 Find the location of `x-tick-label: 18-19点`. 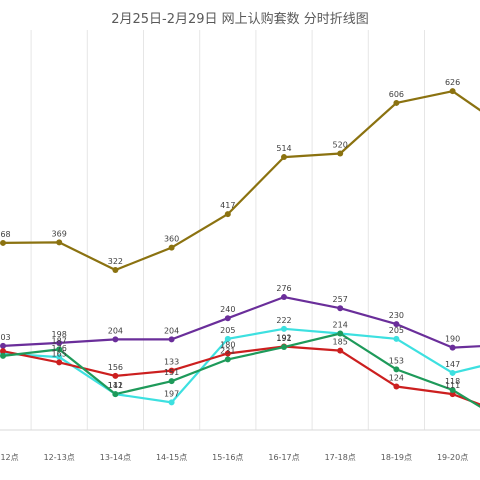

x-tick-label: 18-19点 is located at coordinates (396, 457).